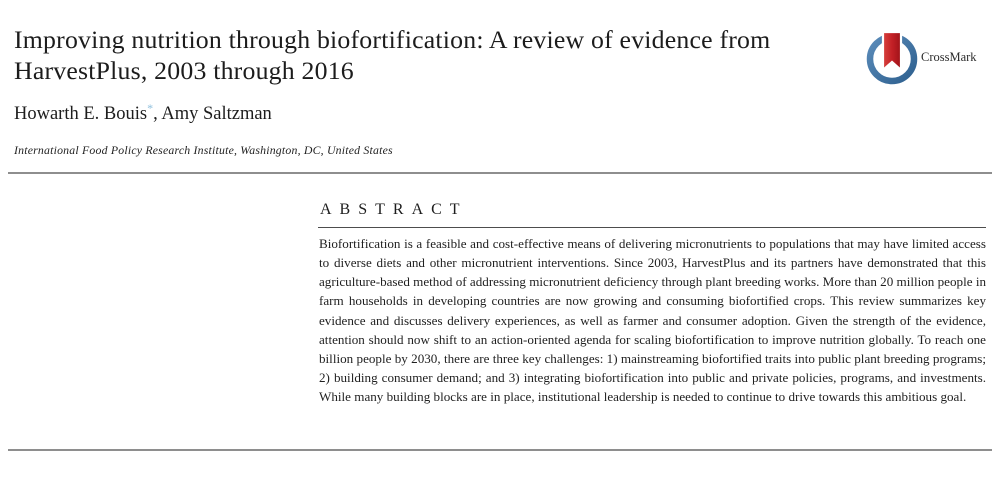 This screenshot has width=1000, height=494. What do you see at coordinates (652, 227) in the screenshot?
I see `abstract-heading-divider` at bounding box center [652, 227].